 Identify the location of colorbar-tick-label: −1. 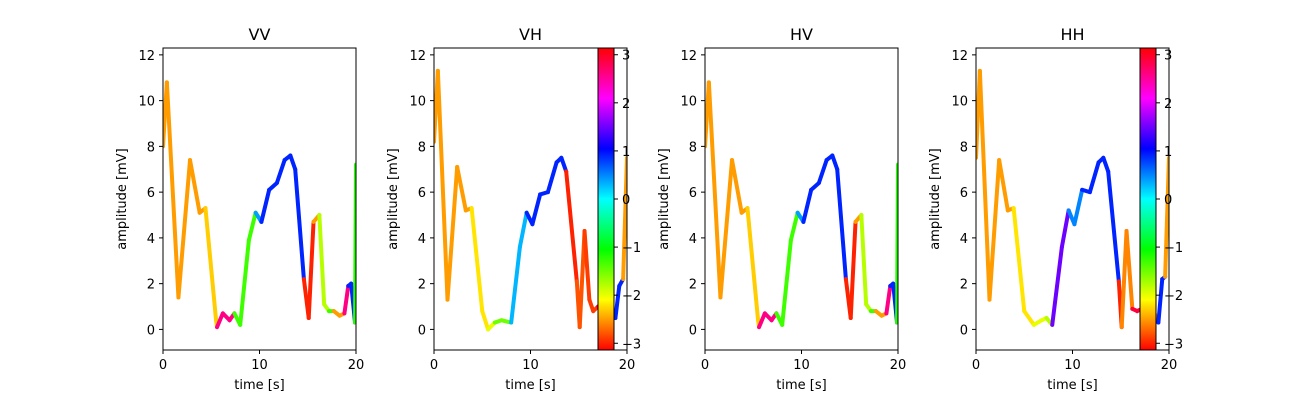
(631, 248).